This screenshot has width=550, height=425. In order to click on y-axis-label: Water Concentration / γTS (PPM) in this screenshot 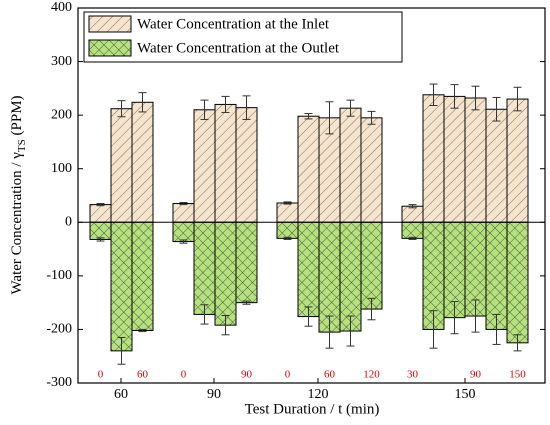, I will do `click(18, 194)`.